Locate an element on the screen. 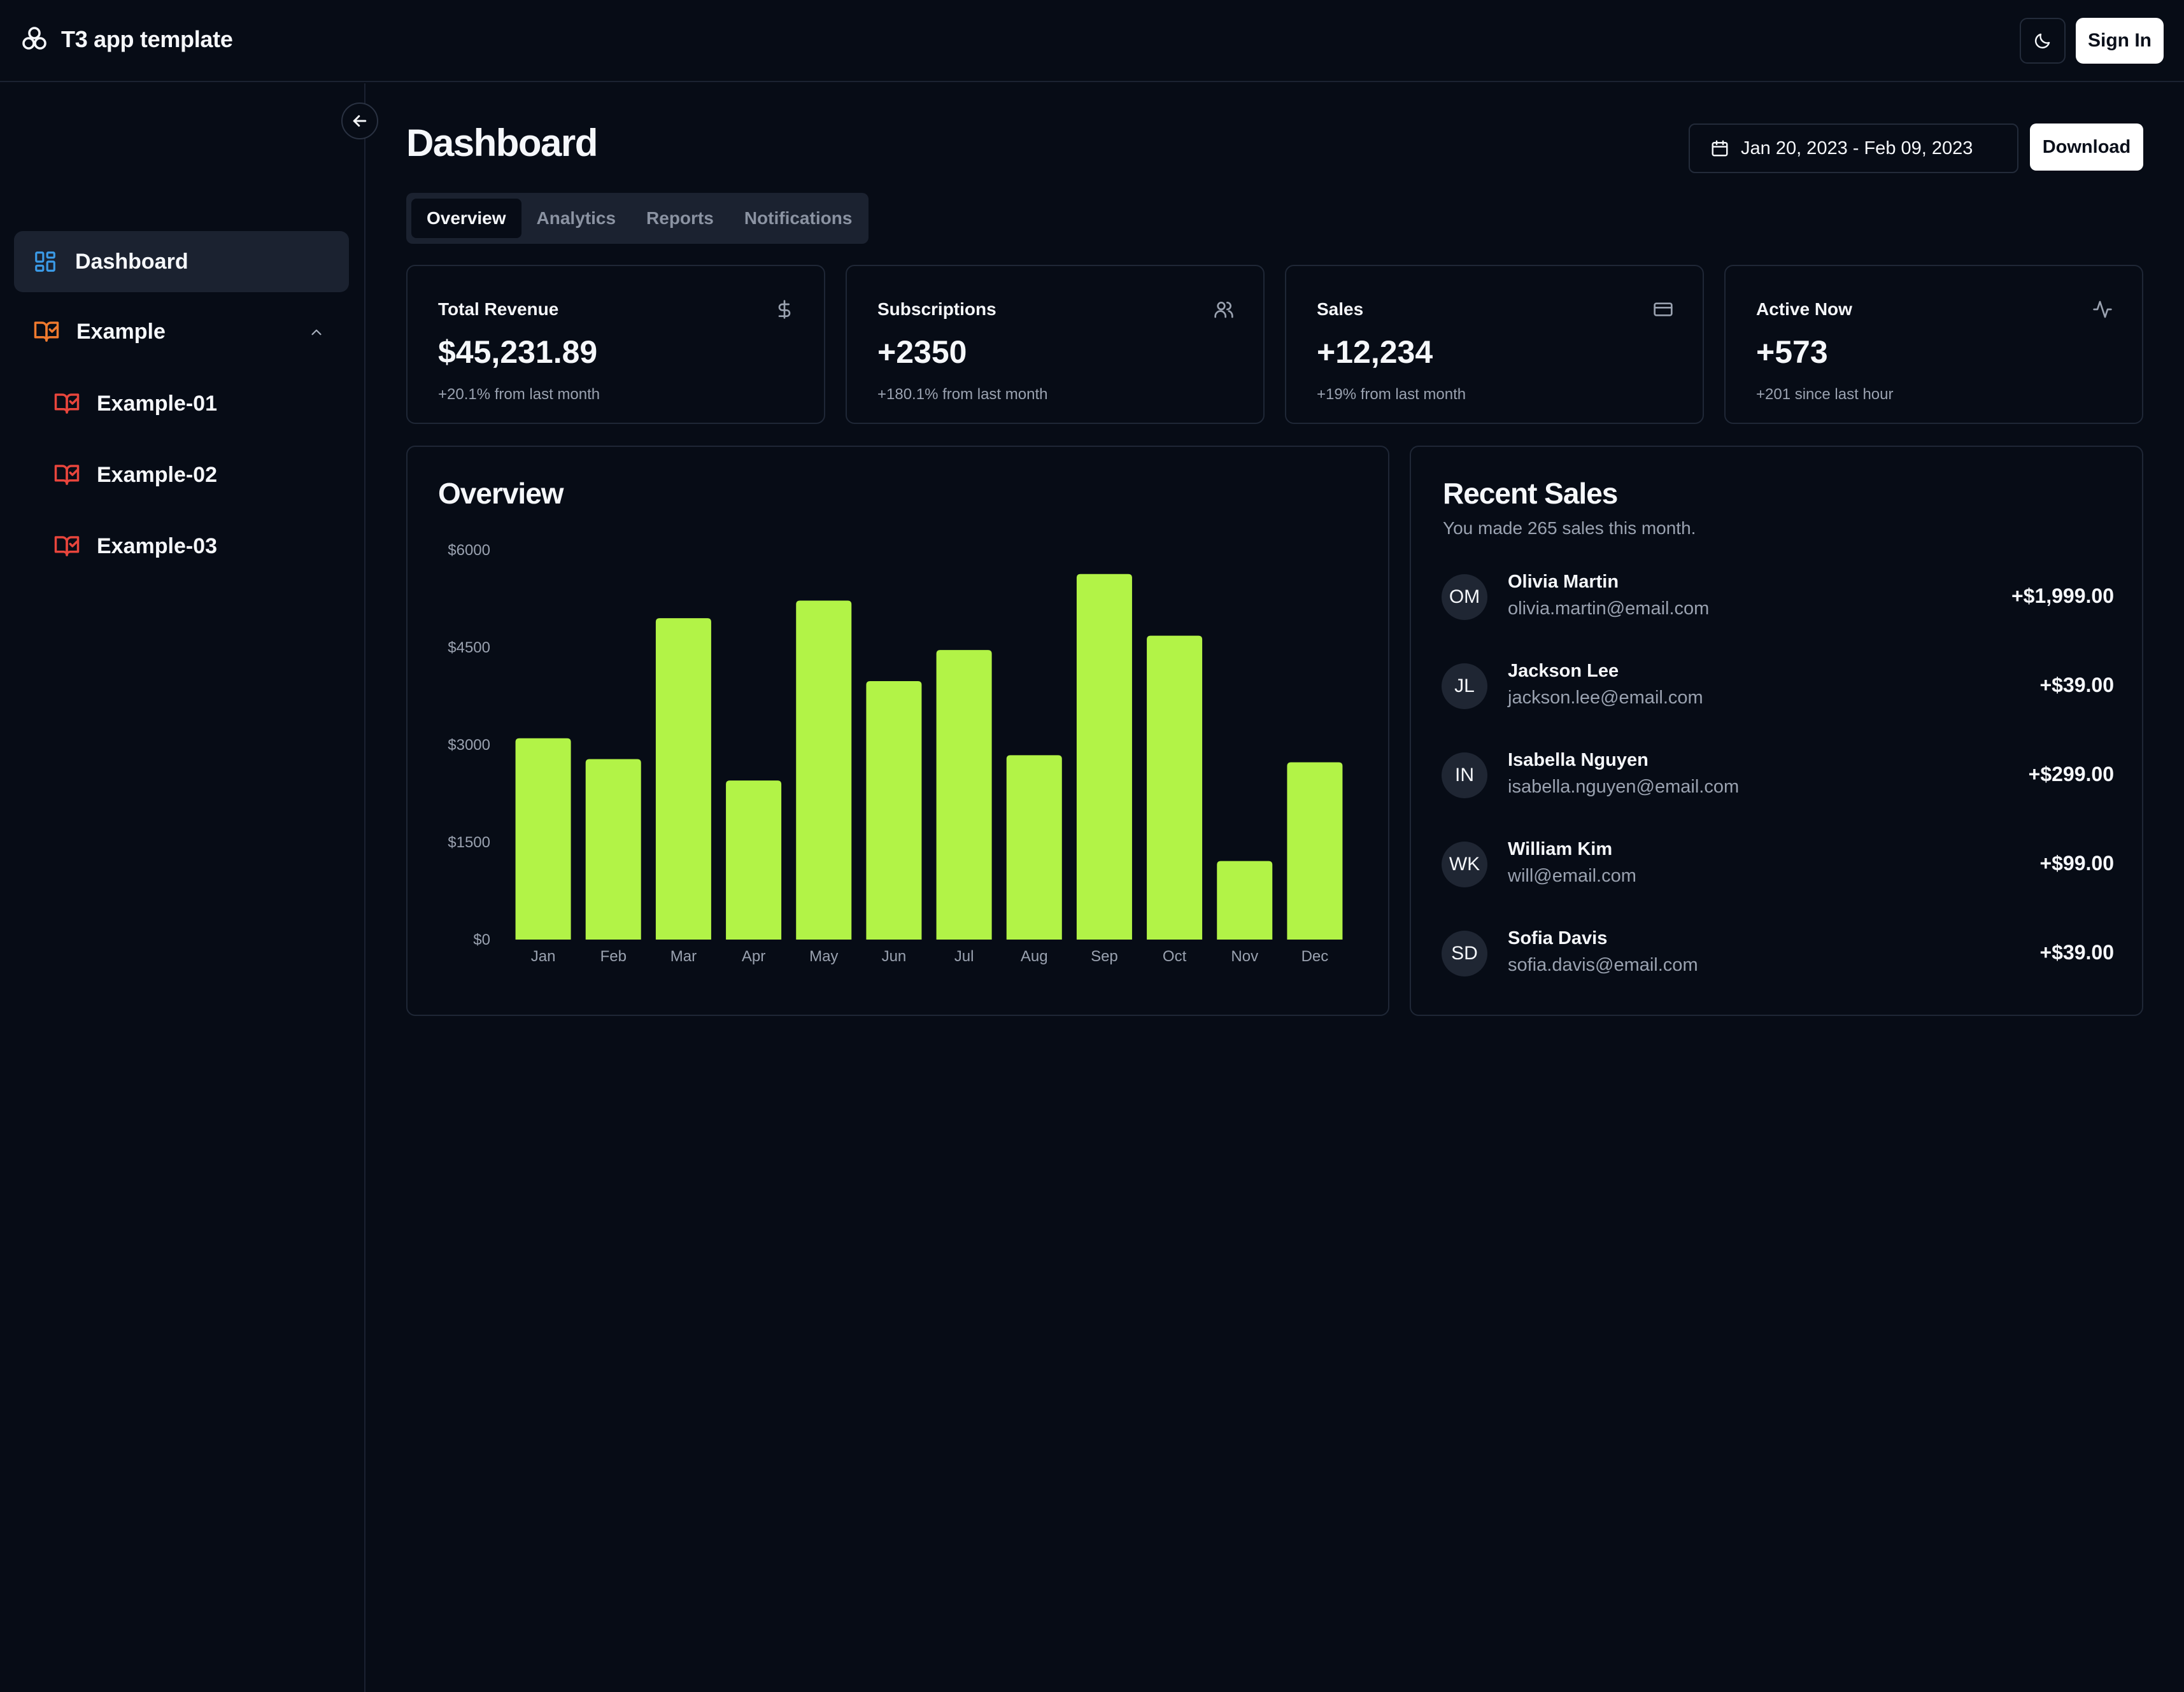  arrow-left-icon is located at coordinates (360, 121).